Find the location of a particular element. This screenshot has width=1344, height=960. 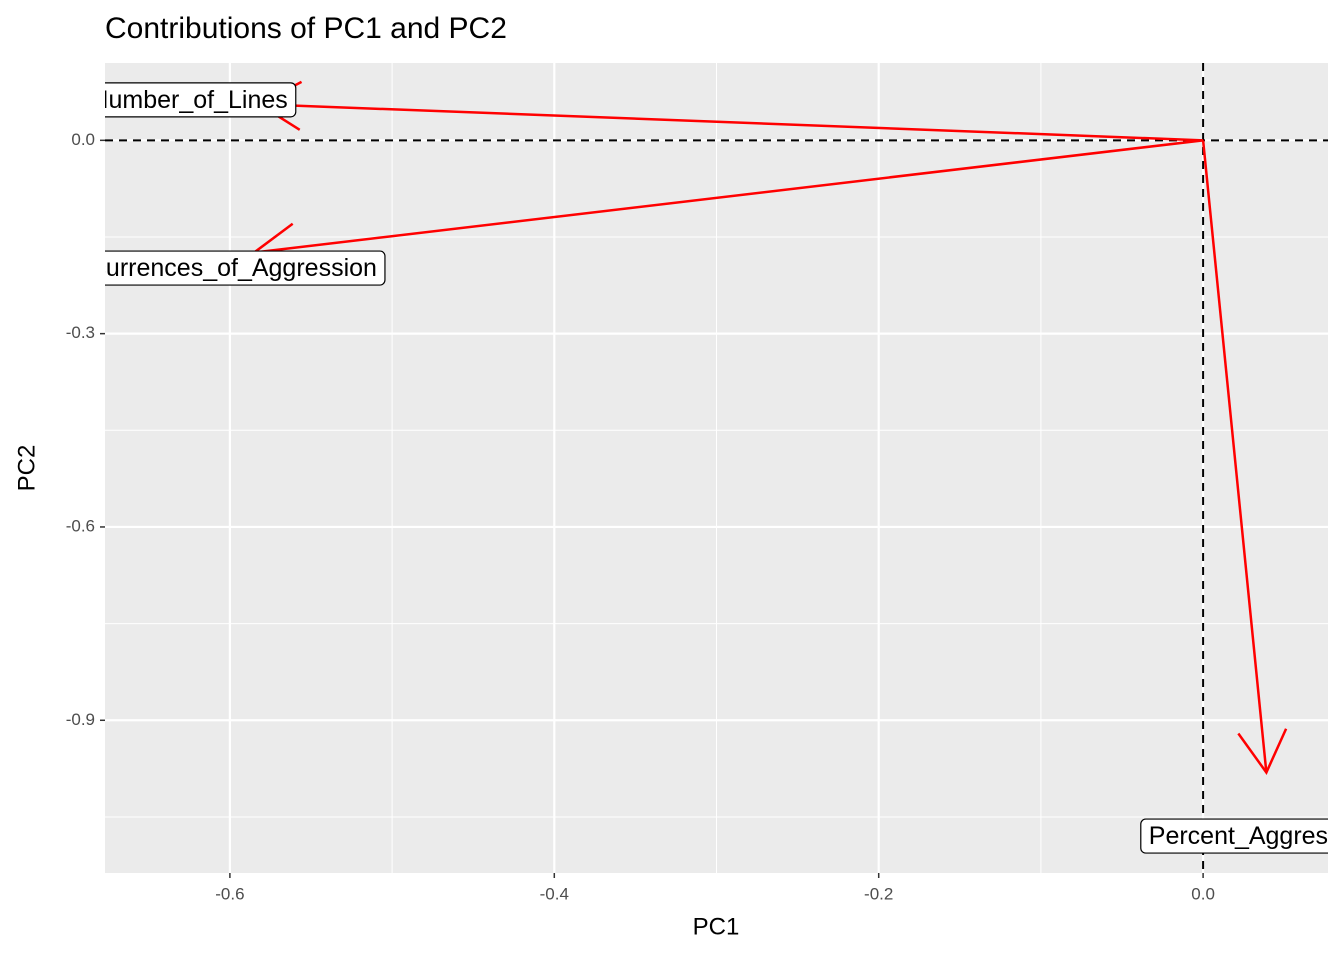

x-axis-title: PC1 is located at coordinates (716, 926).